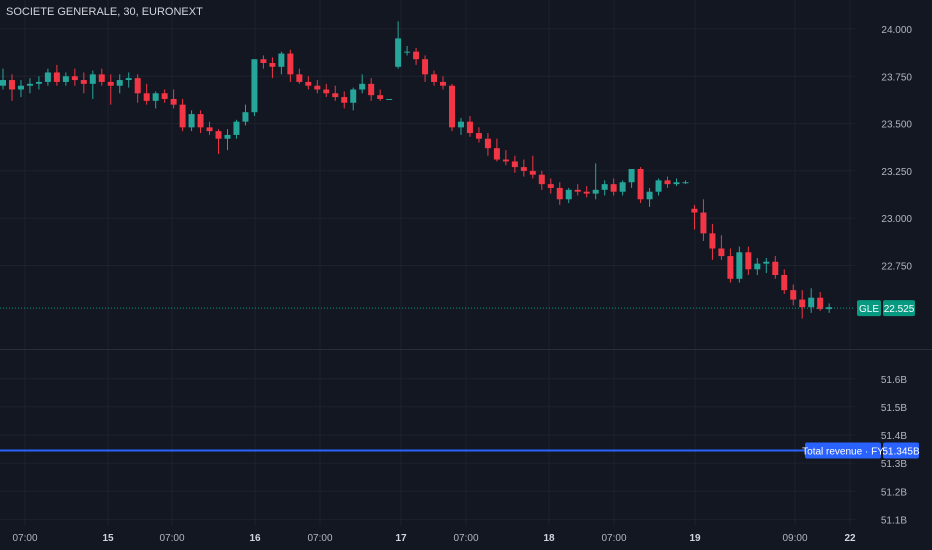 The height and width of the screenshot is (550, 932). I want to click on price-axis-tick-label: 23.250, so click(896, 172).